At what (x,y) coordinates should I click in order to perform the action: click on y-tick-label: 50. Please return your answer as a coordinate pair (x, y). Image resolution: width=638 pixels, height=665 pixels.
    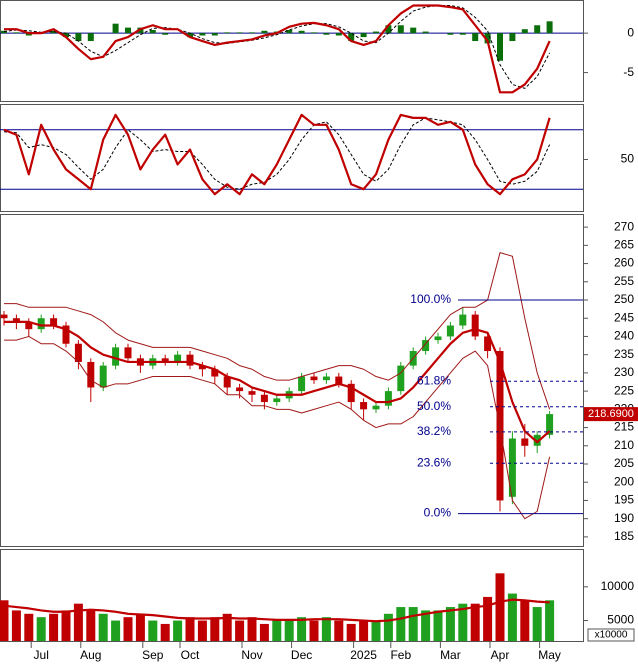
    Looking at the image, I should click on (628, 159).